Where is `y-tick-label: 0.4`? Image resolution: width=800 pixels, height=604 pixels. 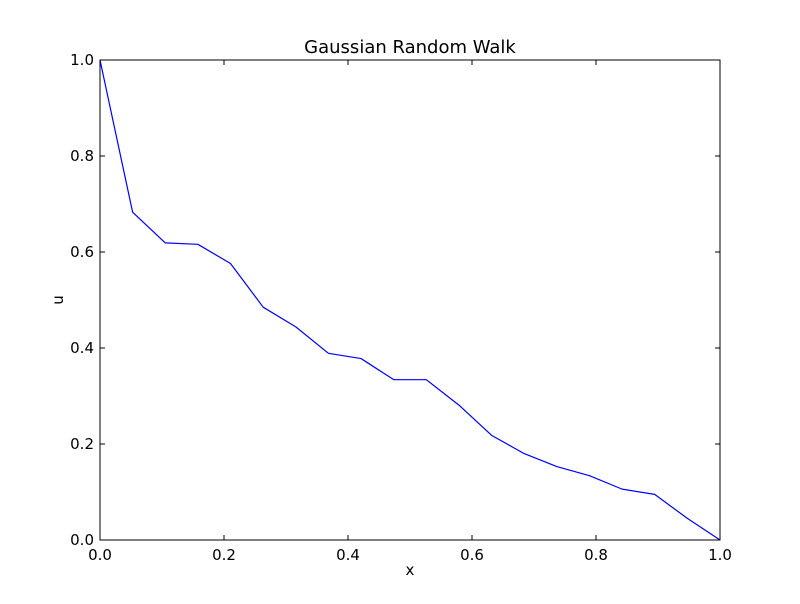 y-tick-label: 0.4 is located at coordinates (82, 348).